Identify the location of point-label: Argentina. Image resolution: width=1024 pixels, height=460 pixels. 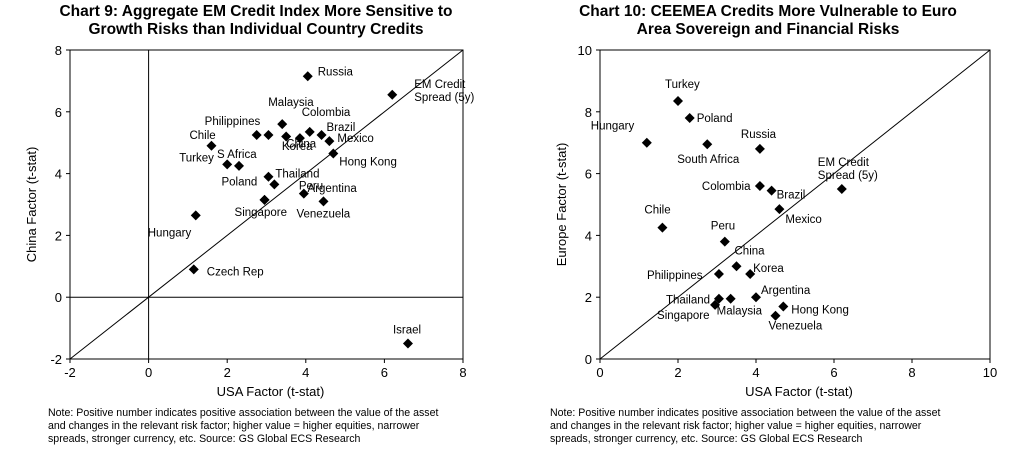
(333, 189).